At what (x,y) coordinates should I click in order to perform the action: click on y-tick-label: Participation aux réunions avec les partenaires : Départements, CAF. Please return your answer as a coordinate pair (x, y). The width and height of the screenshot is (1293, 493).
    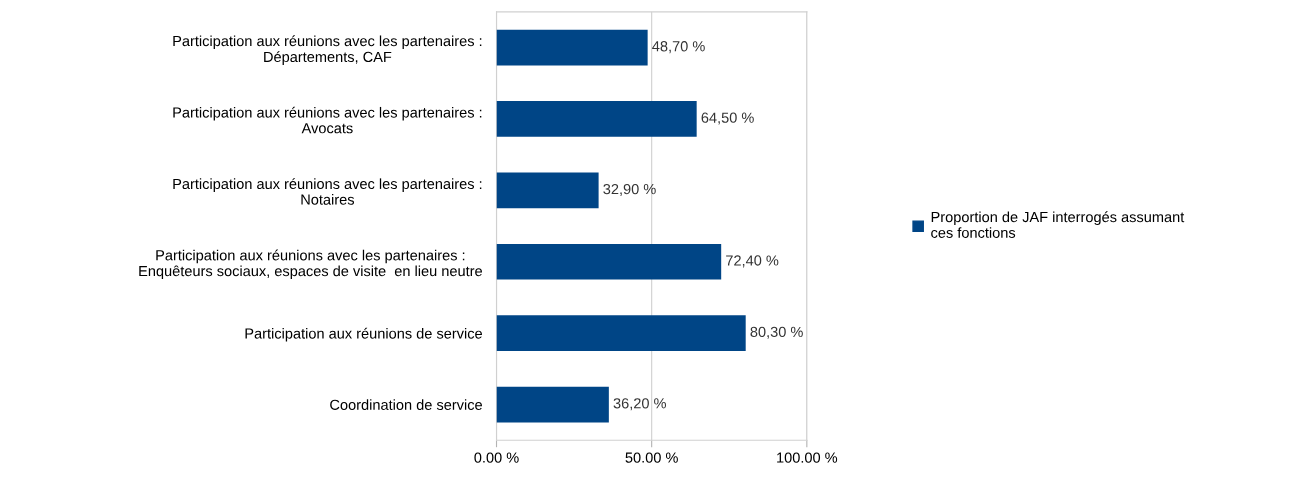
    Looking at the image, I should click on (327, 50).